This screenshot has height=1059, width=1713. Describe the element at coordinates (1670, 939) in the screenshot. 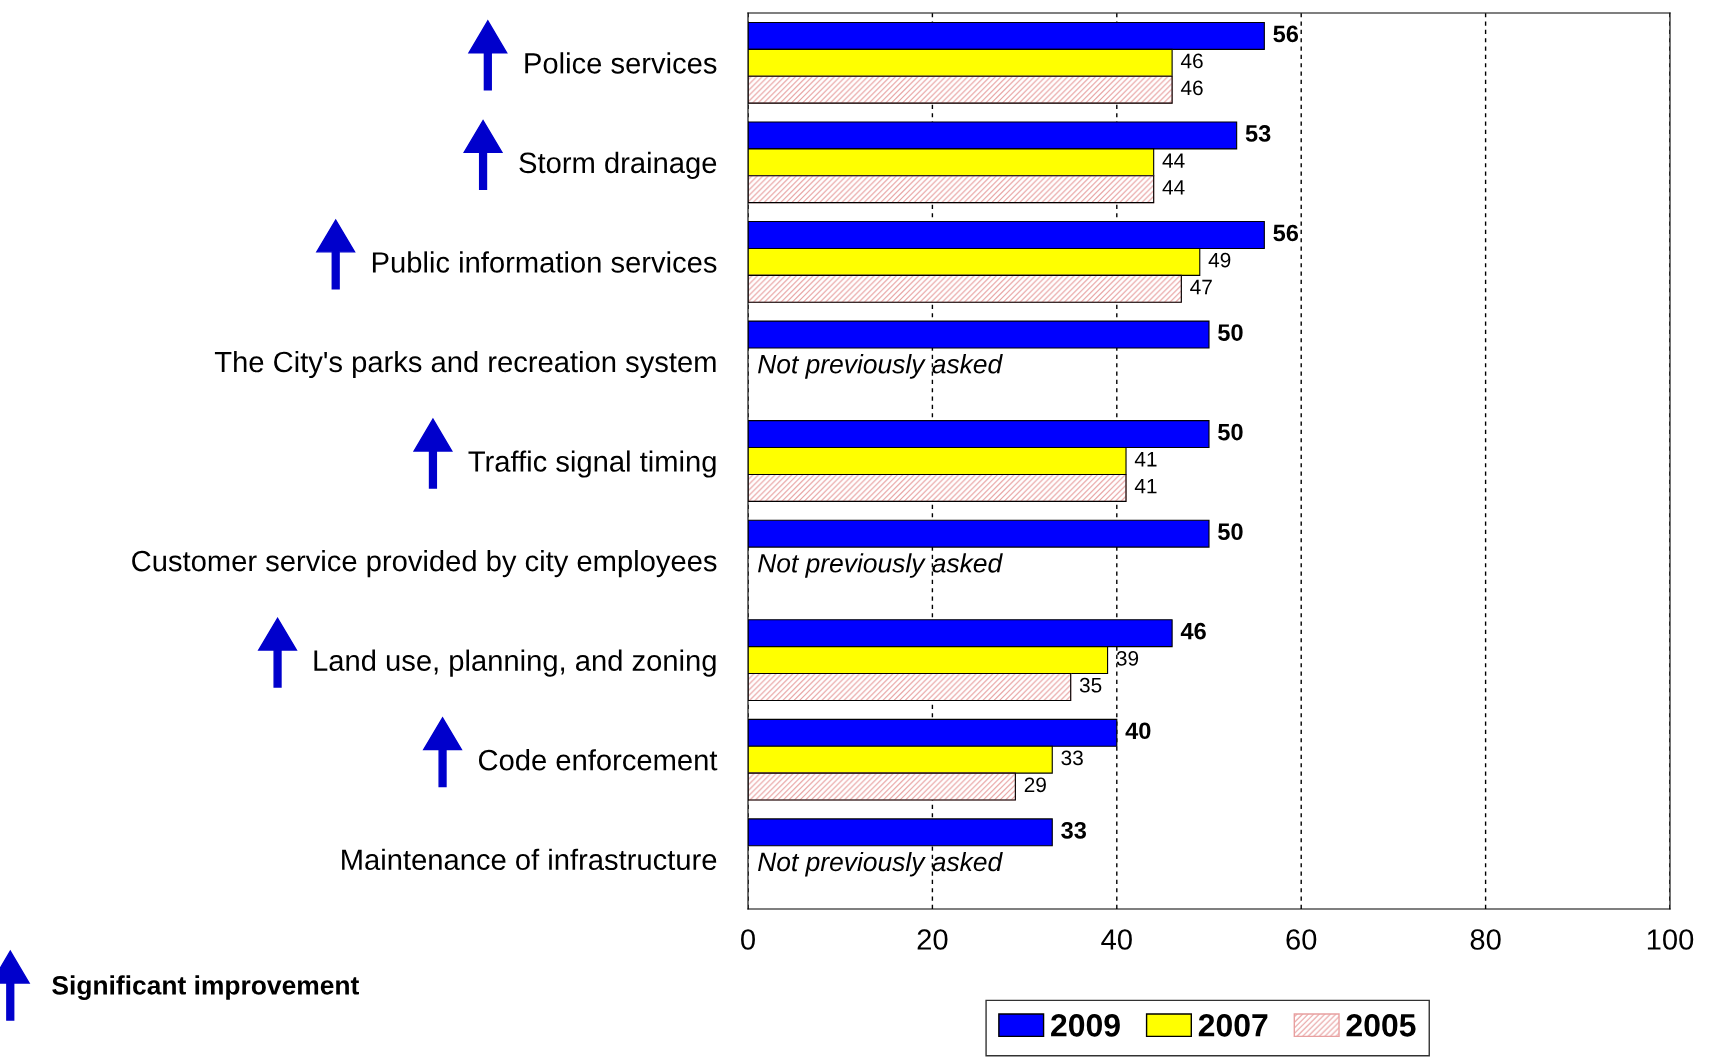

I see `x-tick-label: 100` at that location.